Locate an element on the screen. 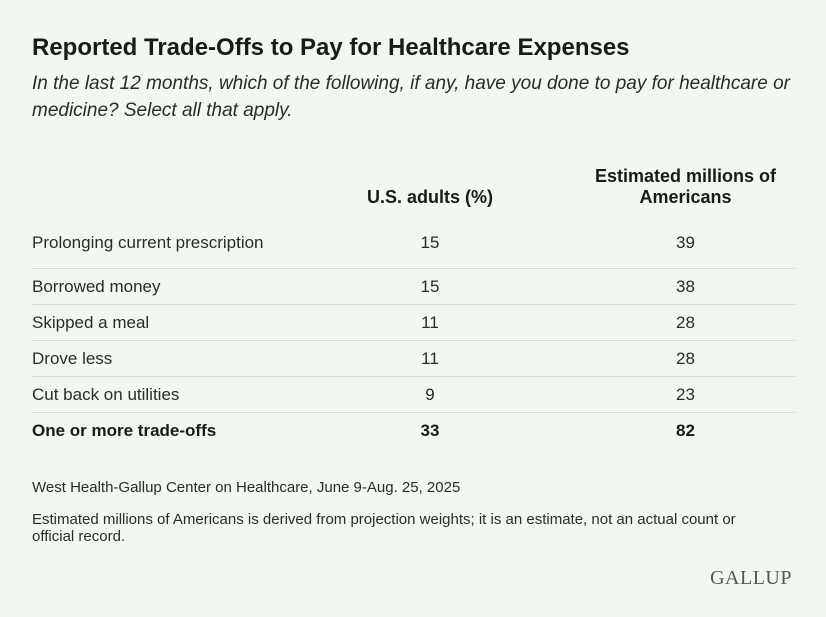 The width and height of the screenshot is (826, 617). row-label: Prolonging current prescription is located at coordinates (148, 242).